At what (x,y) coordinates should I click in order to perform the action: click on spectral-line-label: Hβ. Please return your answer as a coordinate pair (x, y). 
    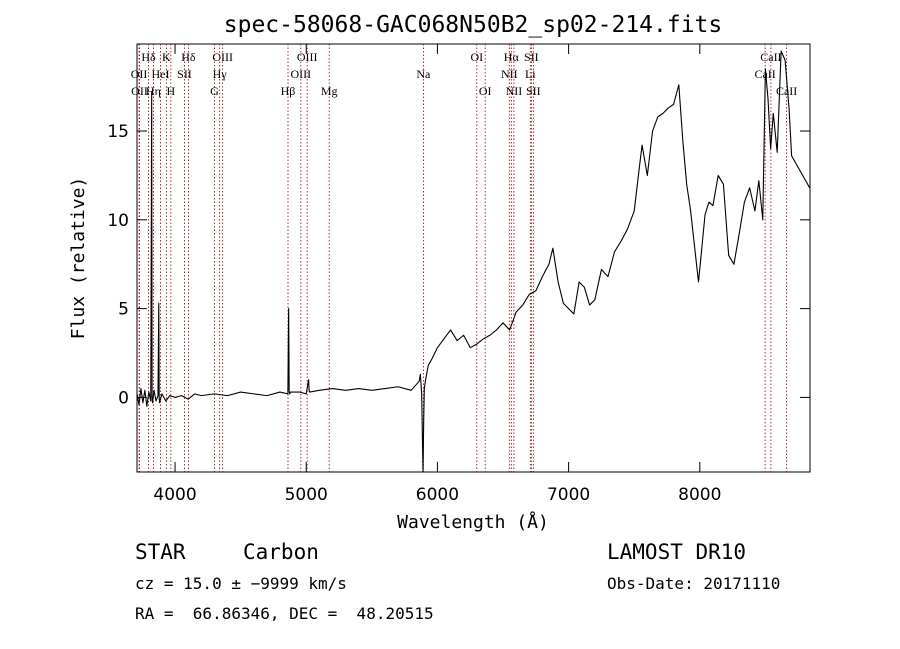
    Looking at the image, I should click on (288, 91).